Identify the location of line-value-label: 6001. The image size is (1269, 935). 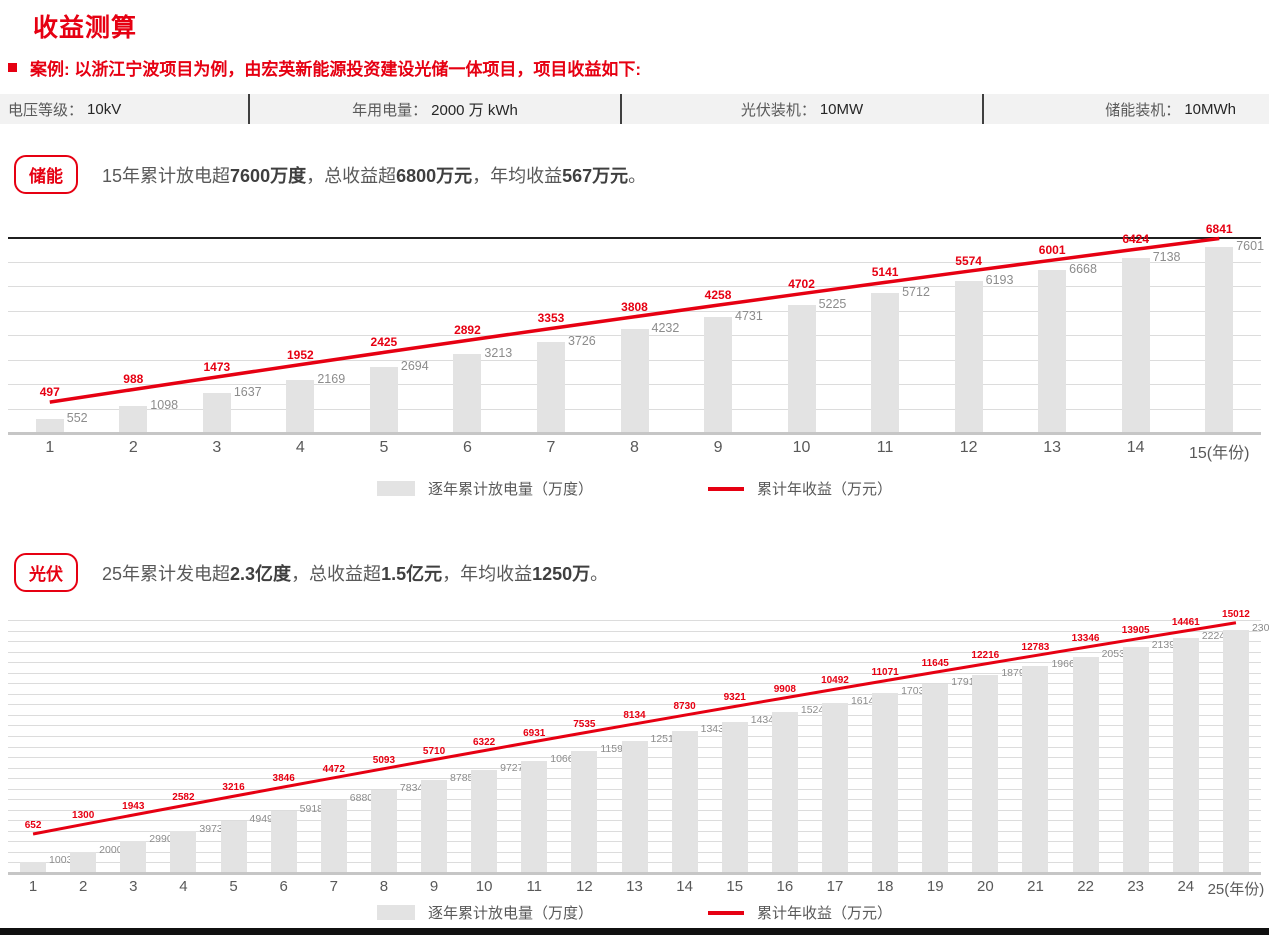
(1052, 250).